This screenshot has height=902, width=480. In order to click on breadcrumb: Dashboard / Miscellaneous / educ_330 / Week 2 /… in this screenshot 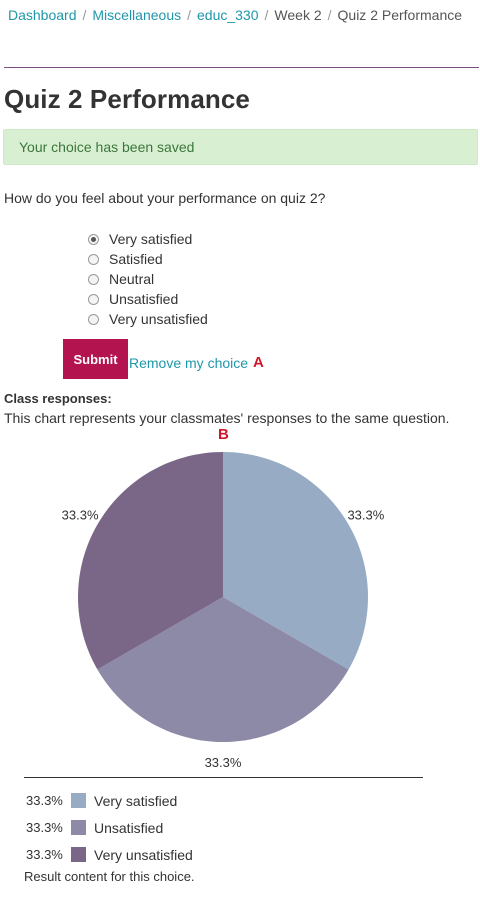, I will do `click(235, 15)`.